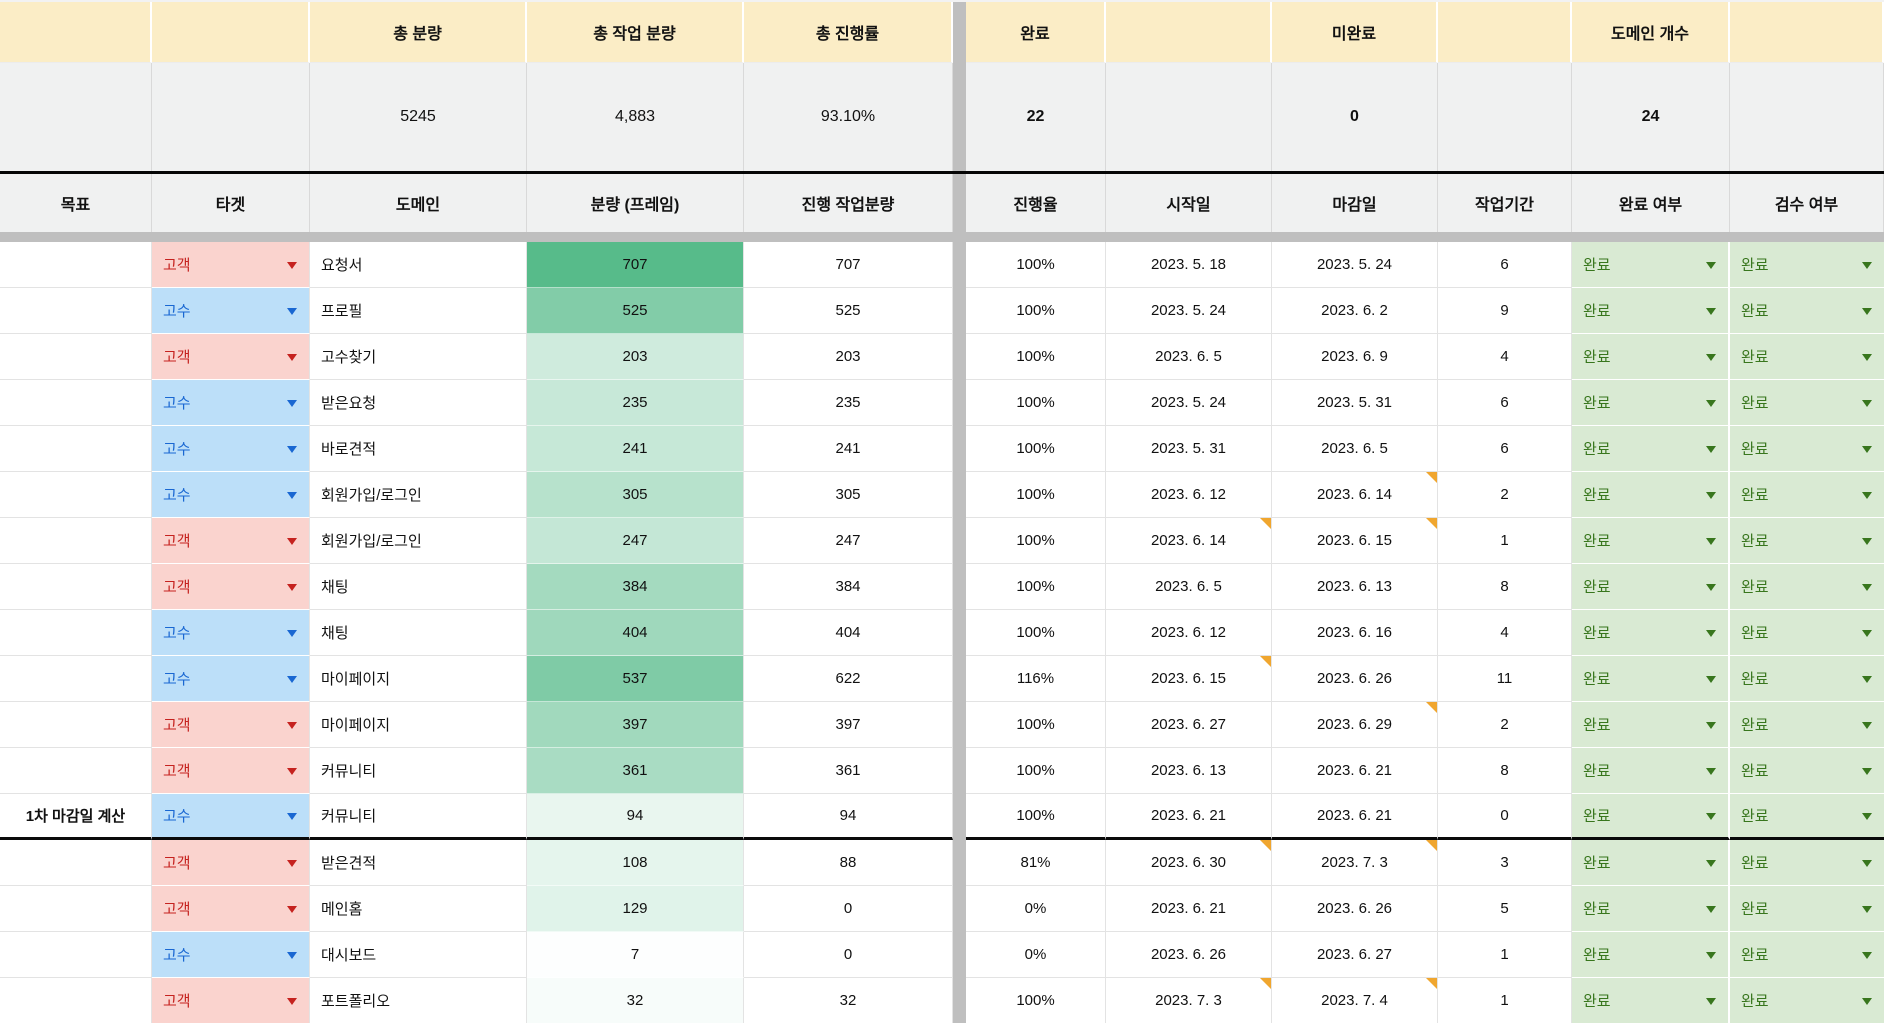 This screenshot has width=1884, height=1023. I want to click on summary-value-cell: 4,883, so click(635, 117).